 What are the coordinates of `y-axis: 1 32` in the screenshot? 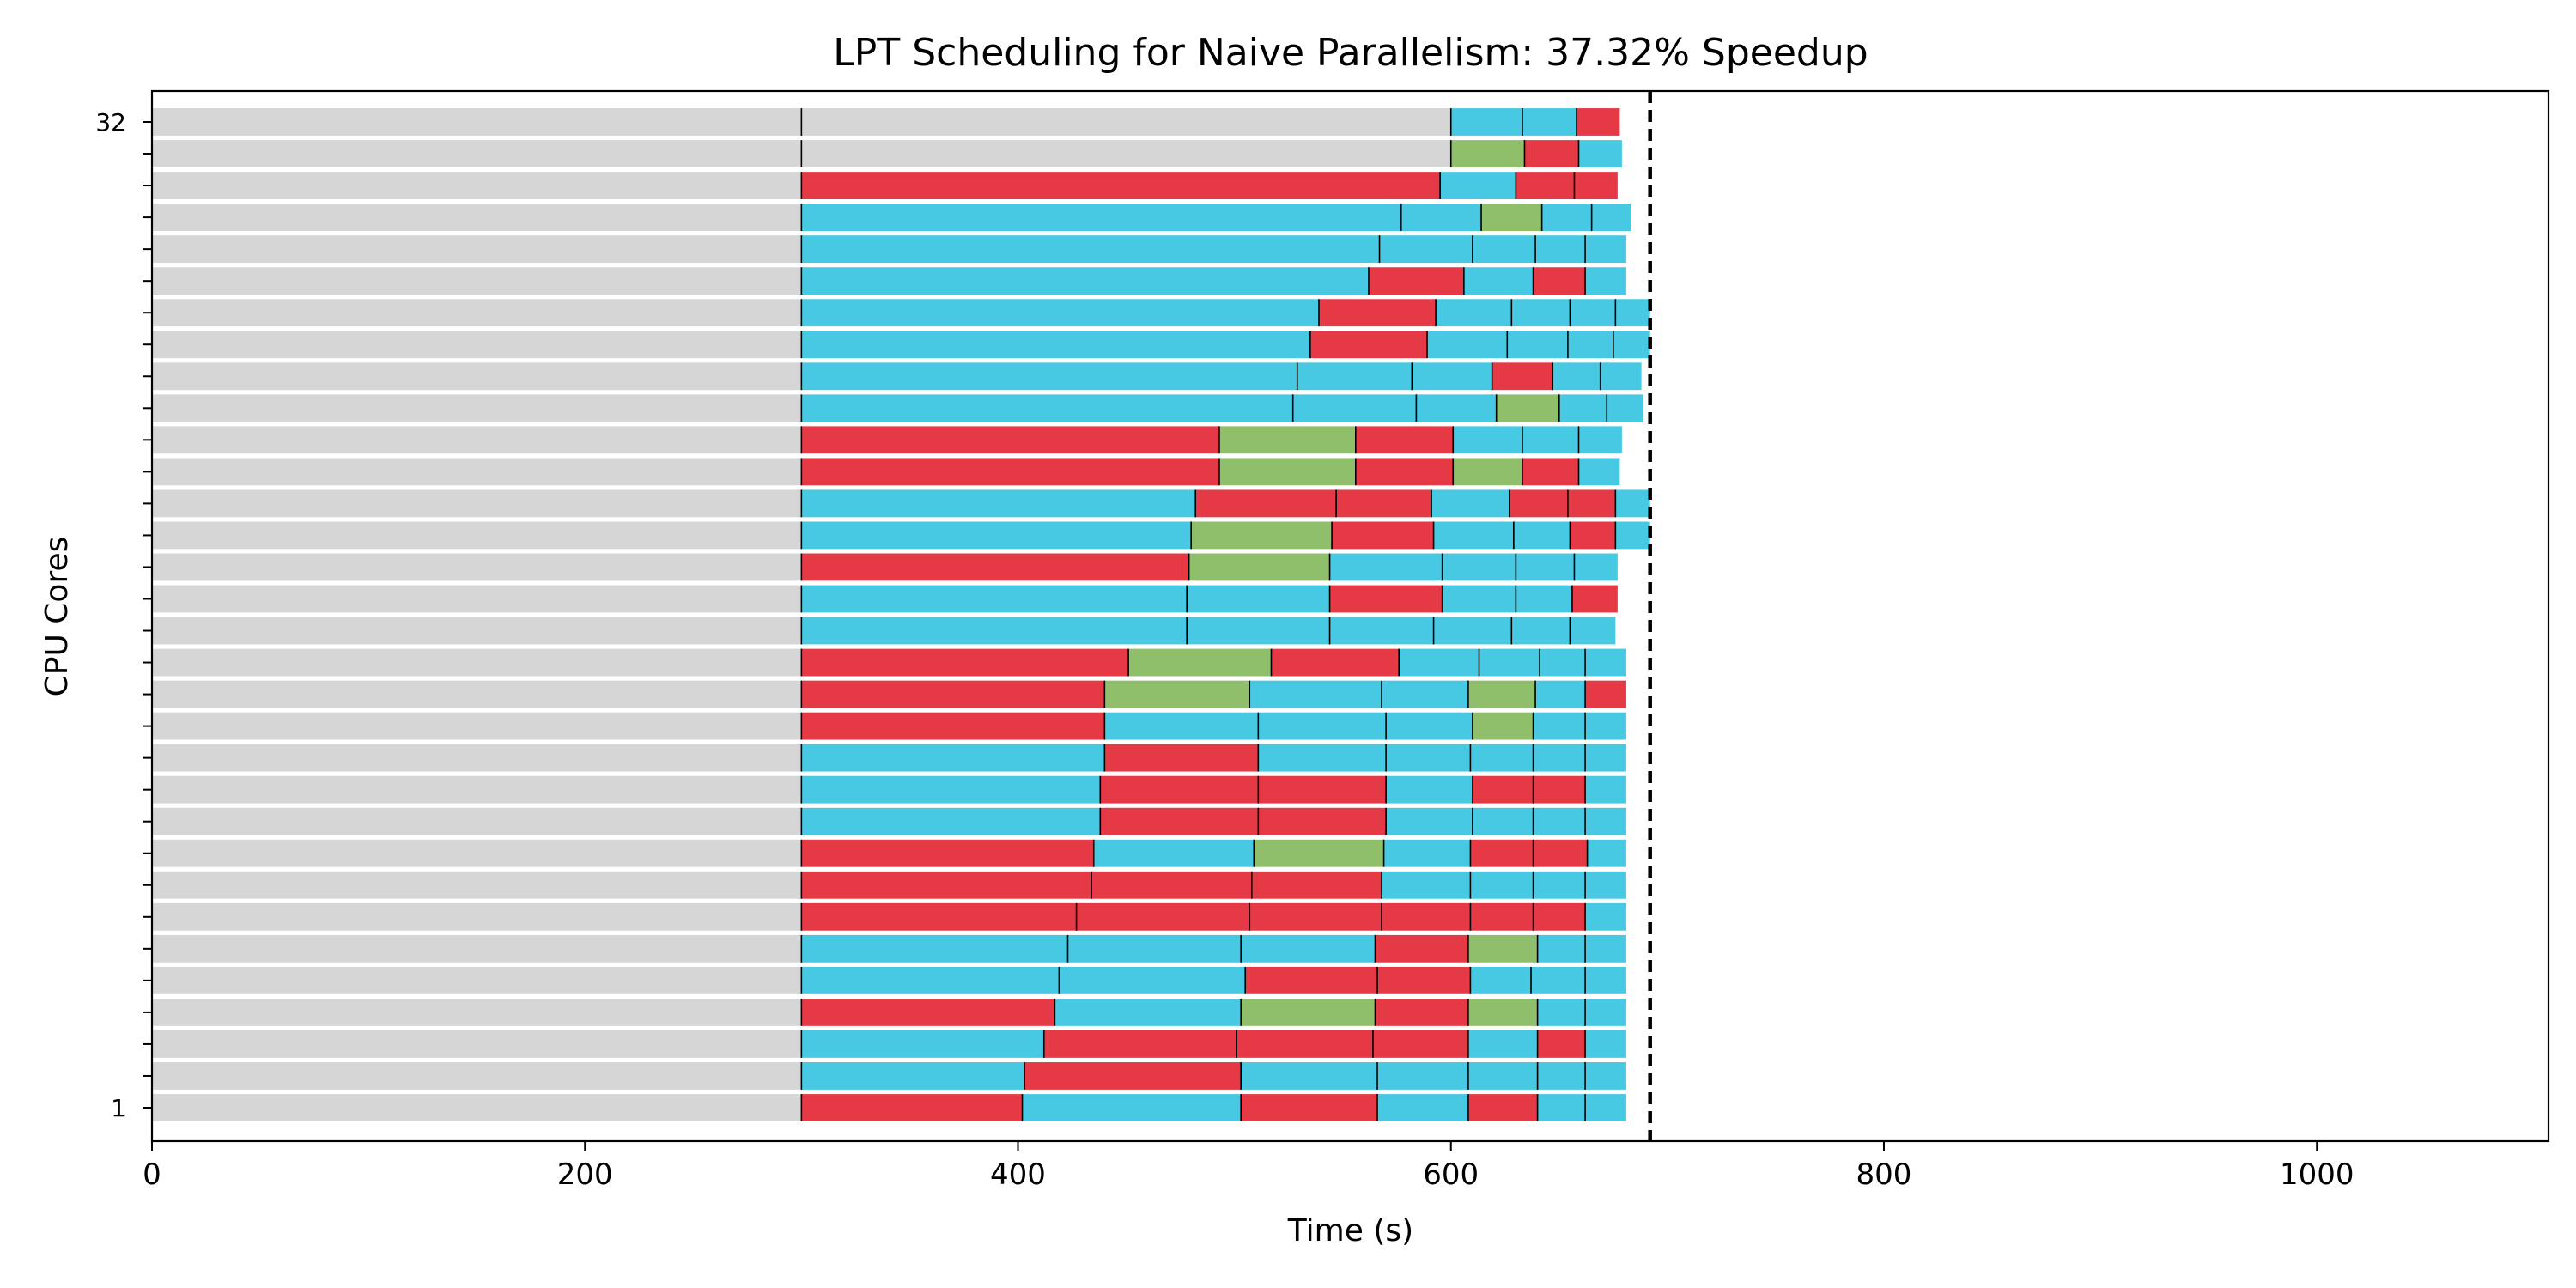 It's located at (123, 615).